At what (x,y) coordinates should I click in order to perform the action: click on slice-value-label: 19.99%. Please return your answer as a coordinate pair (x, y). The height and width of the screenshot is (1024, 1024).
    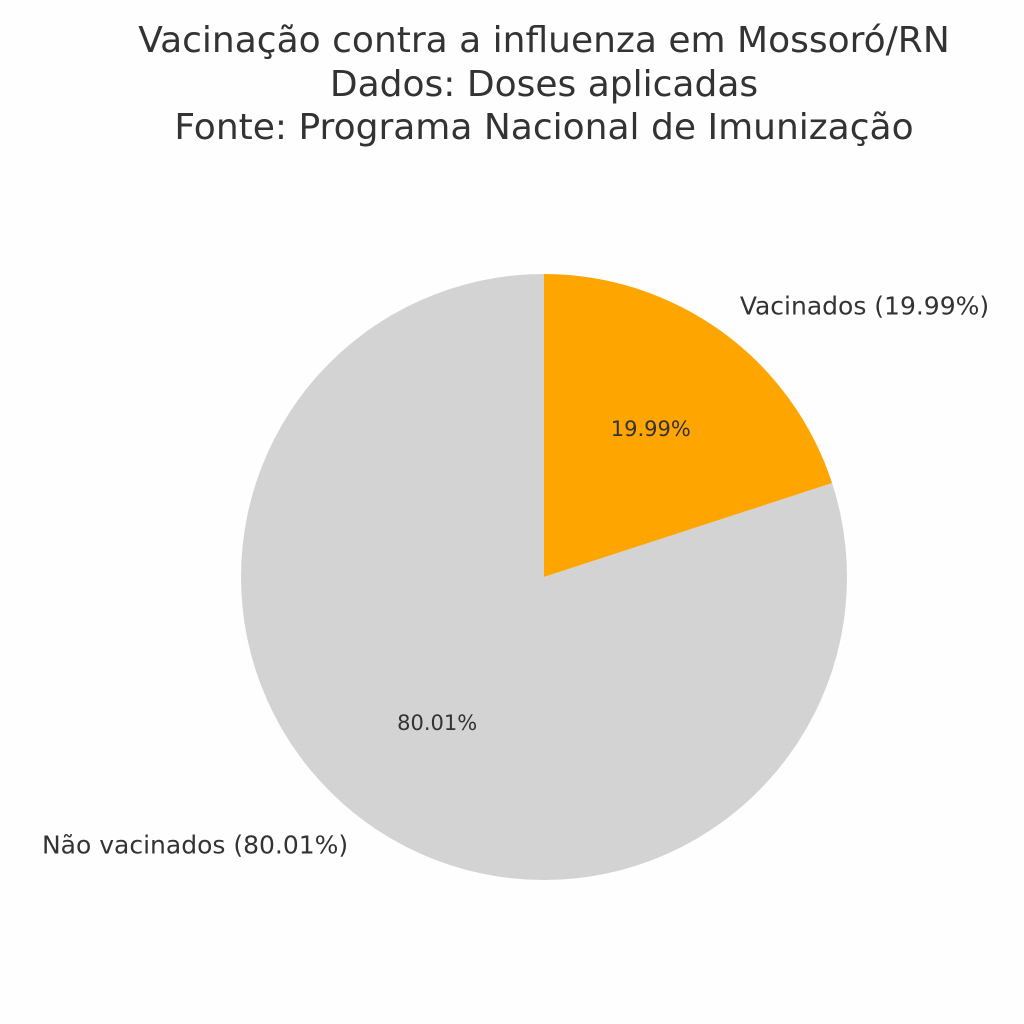
    Looking at the image, I should click on (651, 429).